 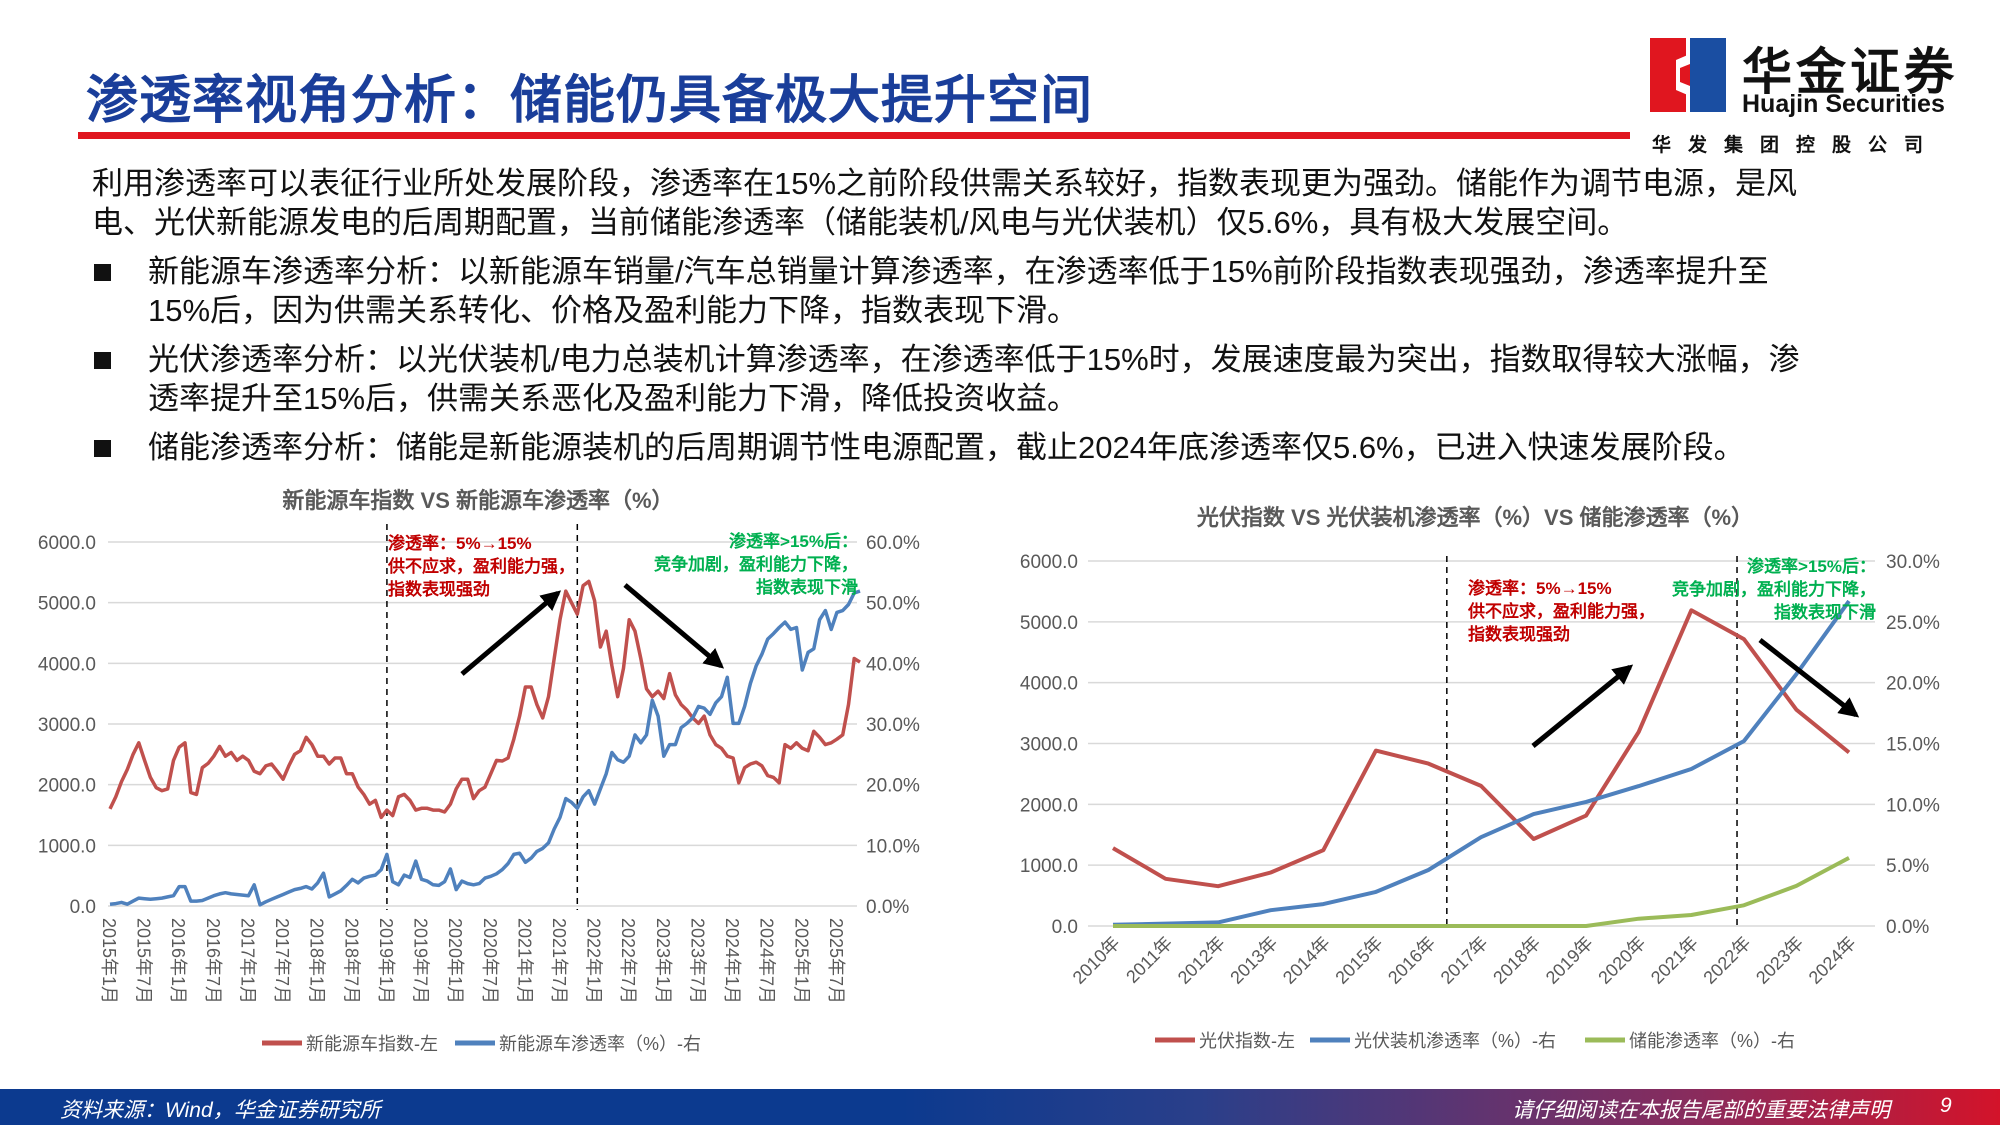 What do you see at coordinates (893, 725) in the screenshot?
I see `y-right-tick-label: 30.0%` at bounding box center [893, 725].